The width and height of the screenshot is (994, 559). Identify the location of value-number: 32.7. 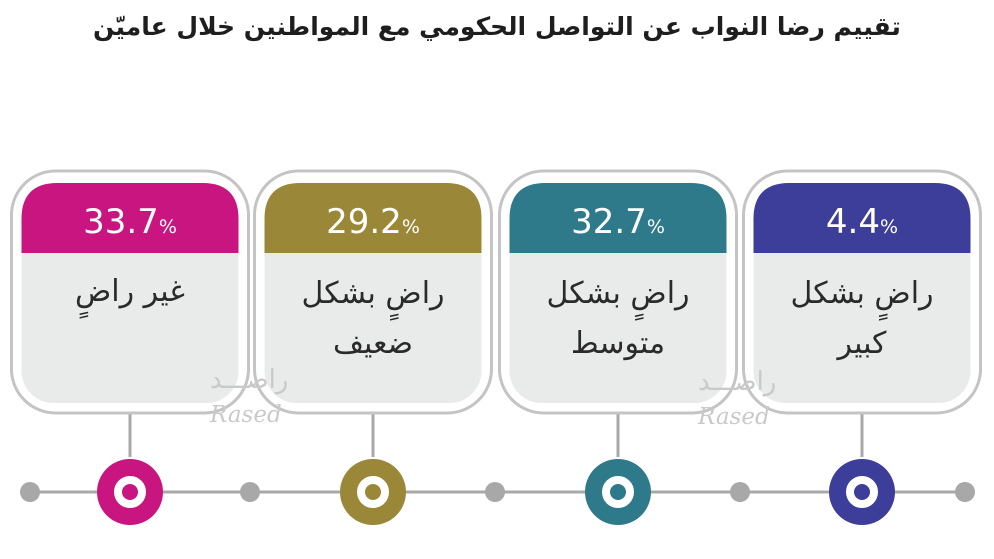
(609, 222).